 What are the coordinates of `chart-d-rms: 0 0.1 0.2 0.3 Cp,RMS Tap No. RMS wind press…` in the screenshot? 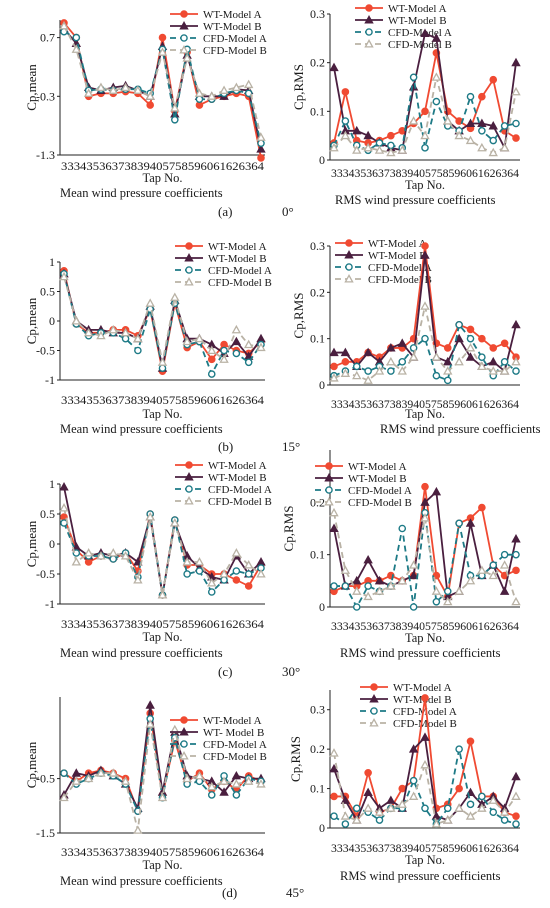 It's located at (404, 782).